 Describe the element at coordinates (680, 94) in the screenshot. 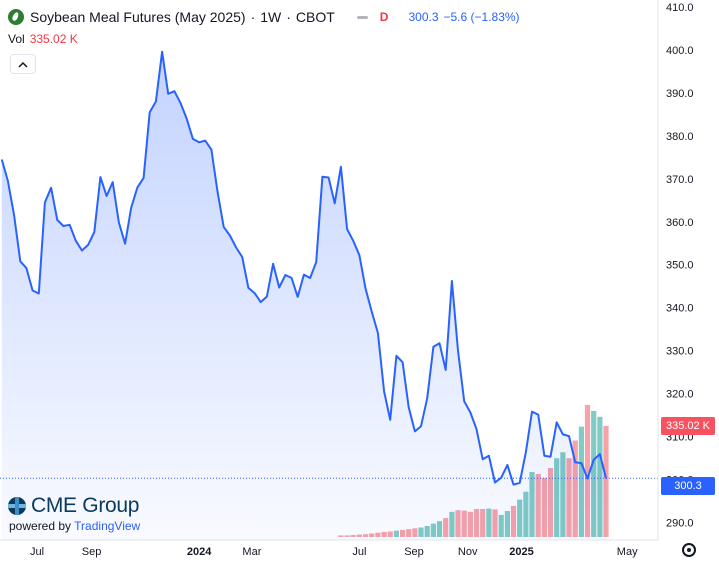

I see `y-axis-tick-label: 390.0` at that location.